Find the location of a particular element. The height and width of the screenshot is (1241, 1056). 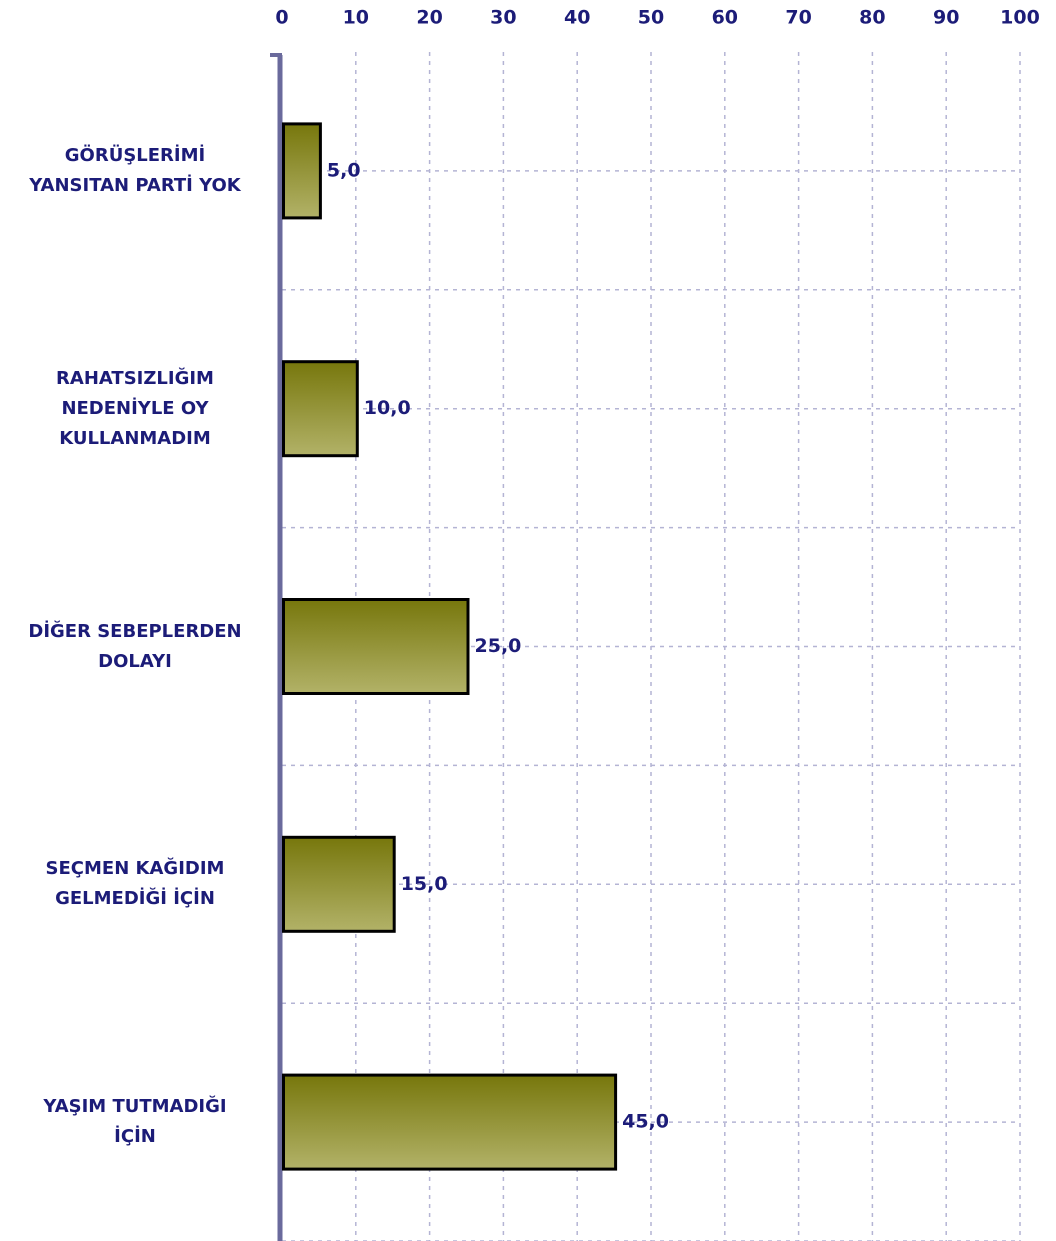

value-label: 10,0 is located at coordinates (387, 408).